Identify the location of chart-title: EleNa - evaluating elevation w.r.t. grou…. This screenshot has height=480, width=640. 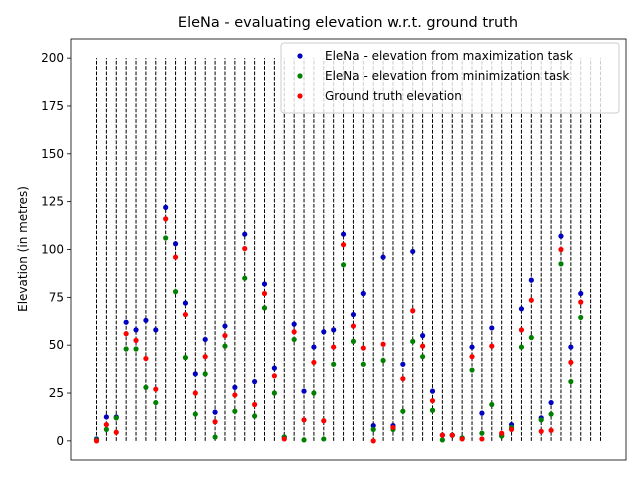
(348, 23).